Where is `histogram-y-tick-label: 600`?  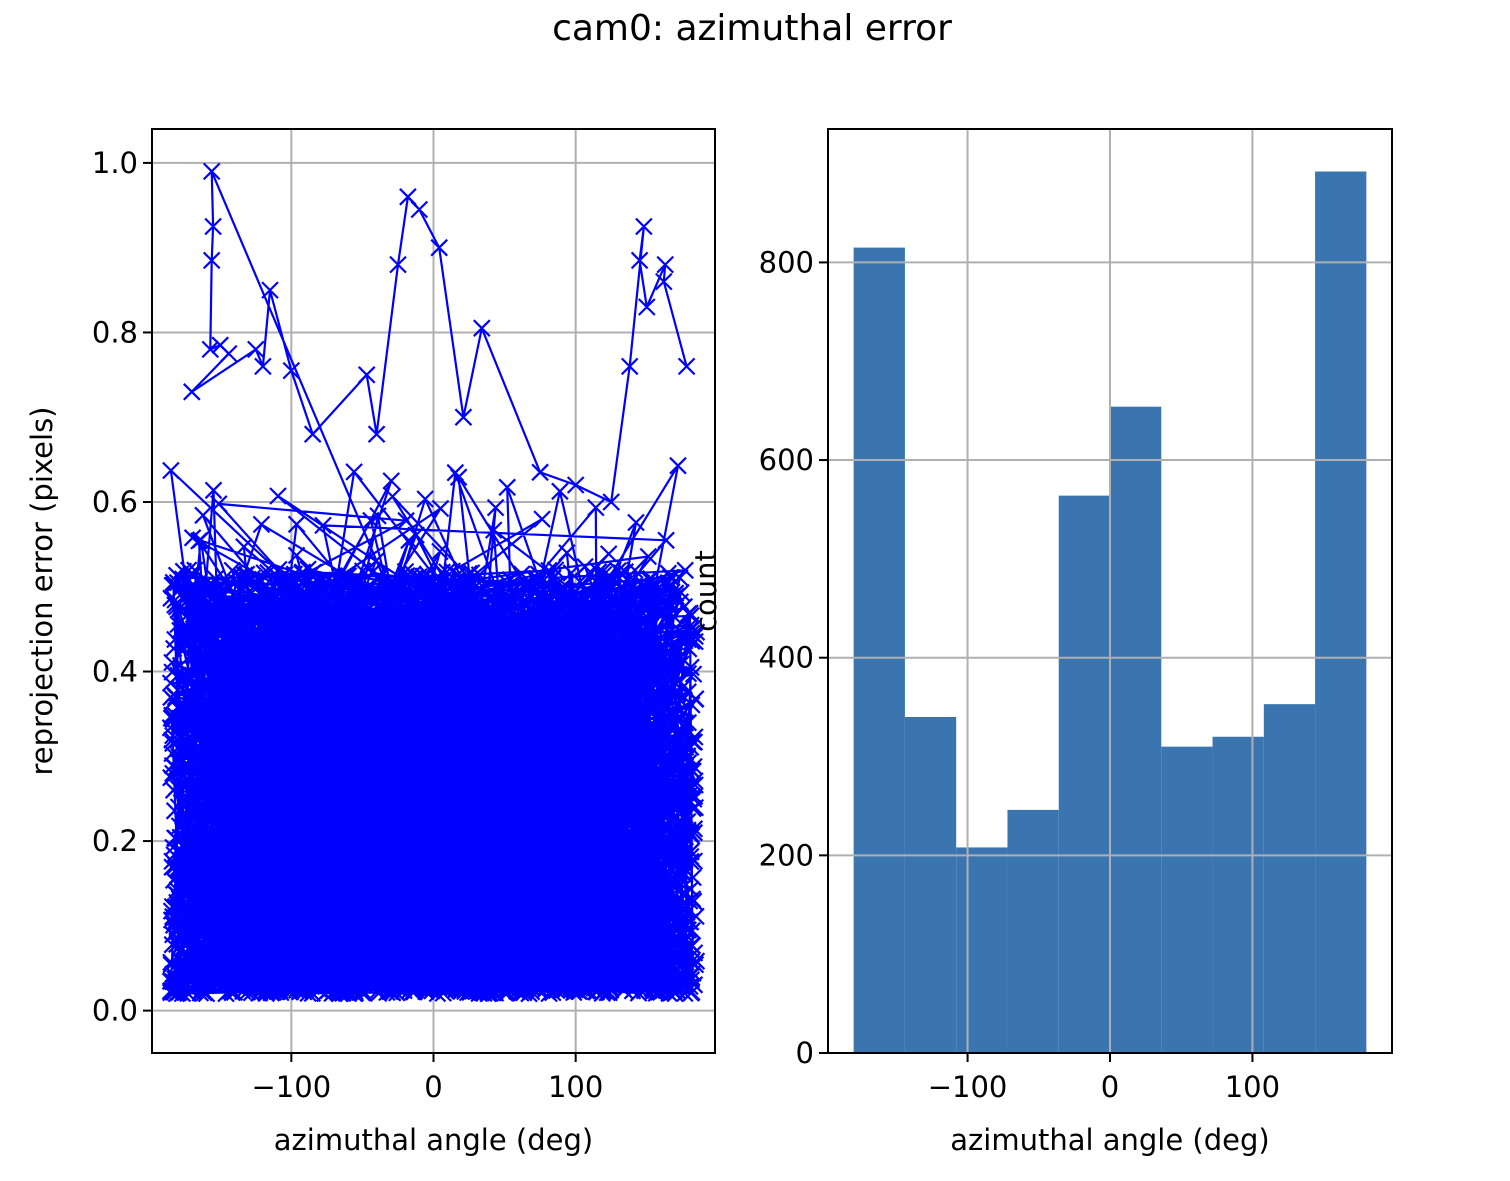
histogram-y-tick-label: 600 is located at coordinates (786, 460).